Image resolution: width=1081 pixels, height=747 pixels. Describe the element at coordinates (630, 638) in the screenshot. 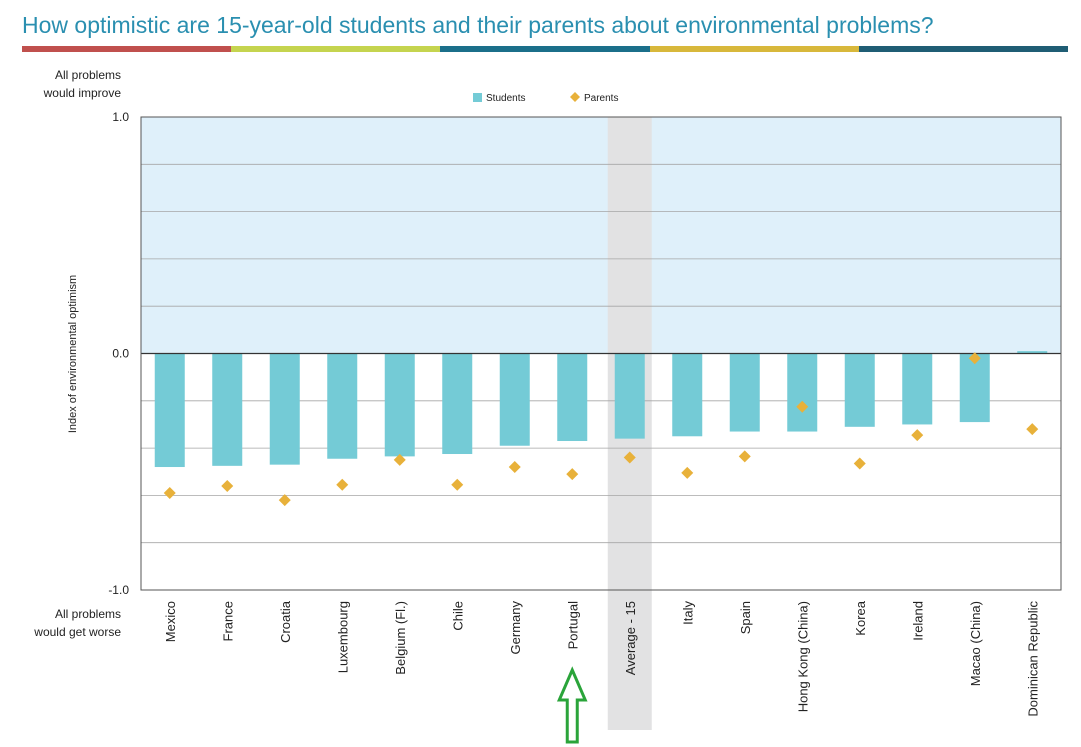

I see `x-tick-label: Average - 15` at that location.